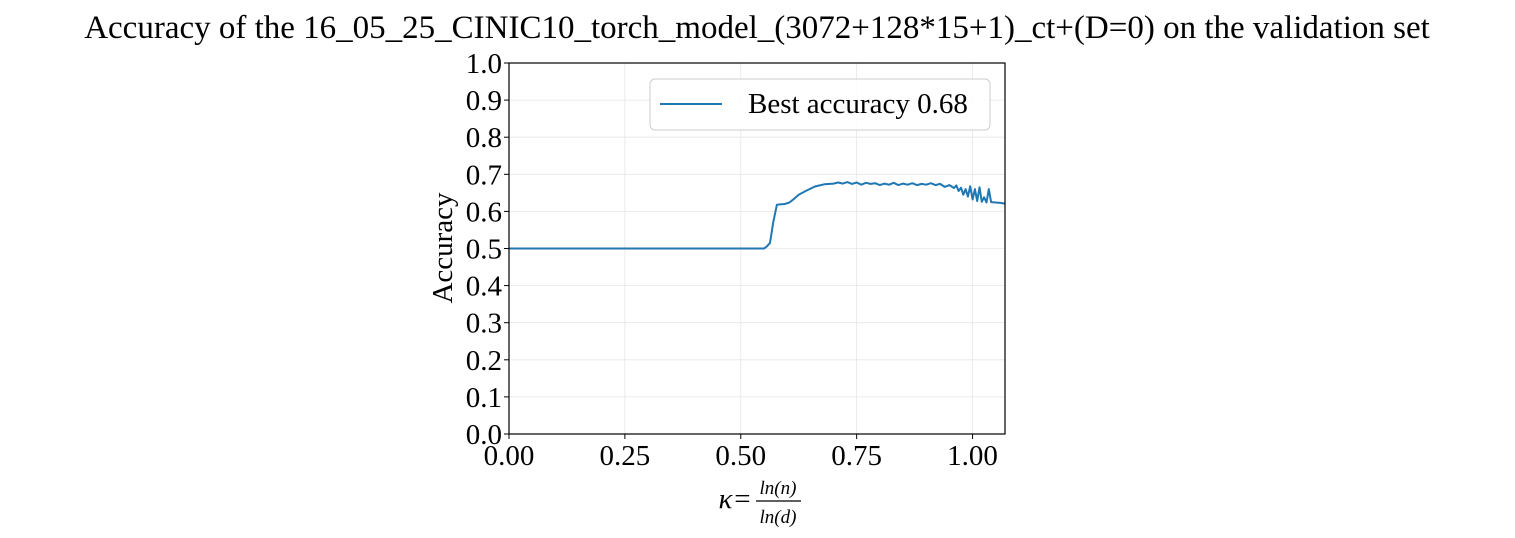  I want to click on x-tick-label: 0.00, so click(509, 456).